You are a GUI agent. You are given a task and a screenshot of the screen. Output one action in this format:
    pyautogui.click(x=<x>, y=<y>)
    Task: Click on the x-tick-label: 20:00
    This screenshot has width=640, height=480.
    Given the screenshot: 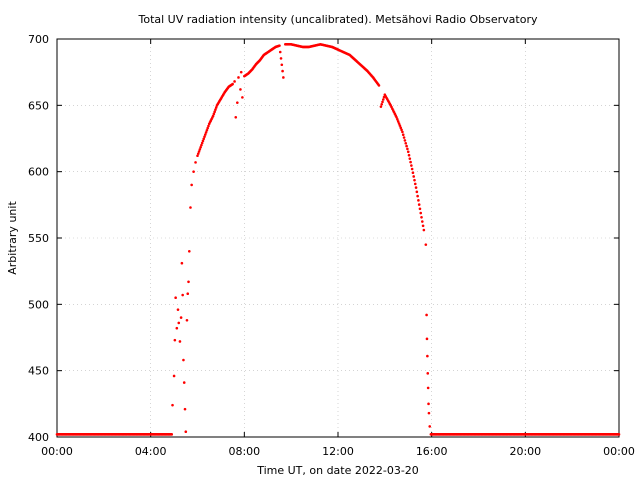 What is the action you would take?
    pyautogui.click(x=525, y=451)
    